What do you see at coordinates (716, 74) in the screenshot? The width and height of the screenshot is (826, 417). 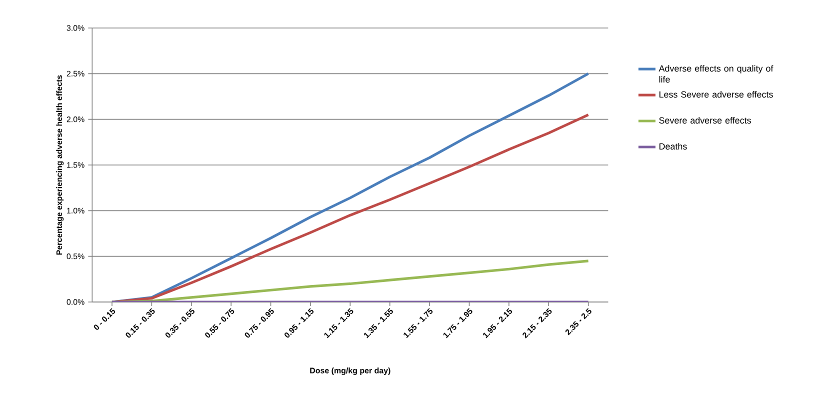 I see `legend-label: Adverse effects on quality of life` at bounding box center [716, 74].